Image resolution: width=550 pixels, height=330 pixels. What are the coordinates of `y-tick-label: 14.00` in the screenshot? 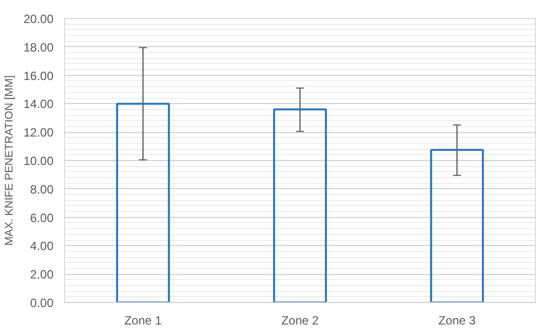 It's located at (38, 104).